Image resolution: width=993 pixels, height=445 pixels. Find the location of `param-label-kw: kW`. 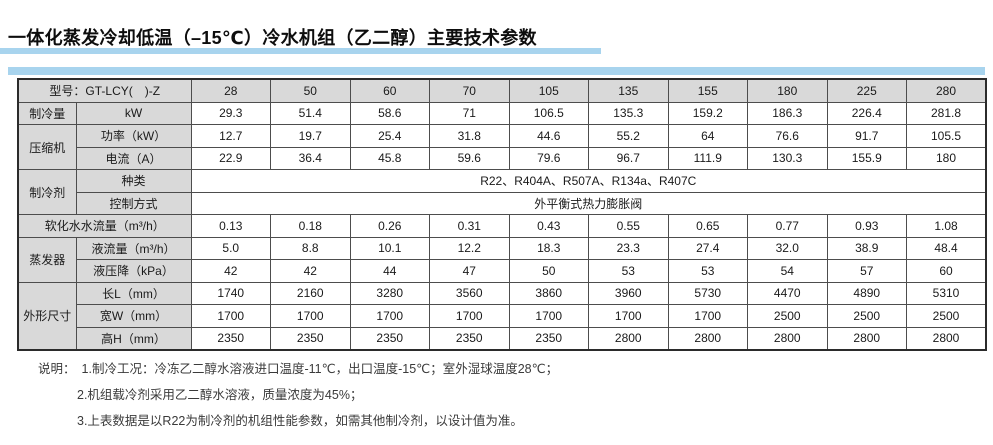

param-label-kw: kW is located at coordinates (133, 113).